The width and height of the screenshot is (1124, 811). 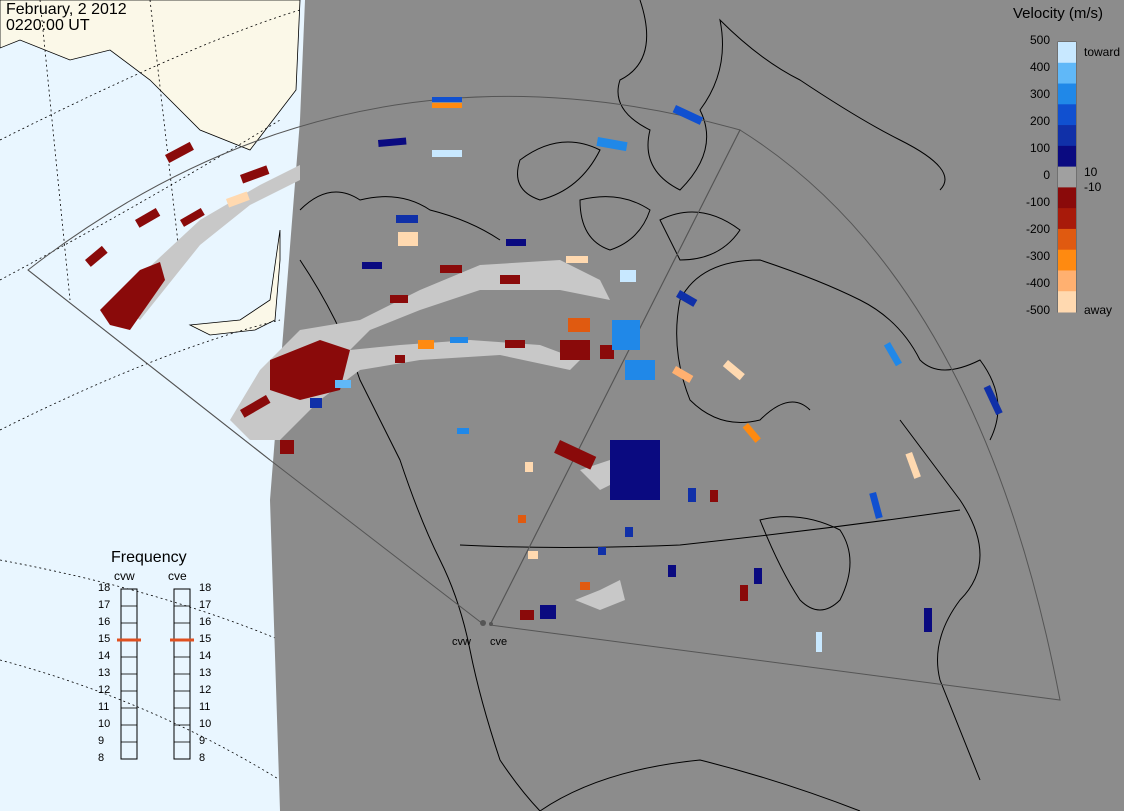 What do you see at coordinates (104, 639) in the screenshot?
I see `frequency-scale-label-left: 15` at bounding box center [104, 639].